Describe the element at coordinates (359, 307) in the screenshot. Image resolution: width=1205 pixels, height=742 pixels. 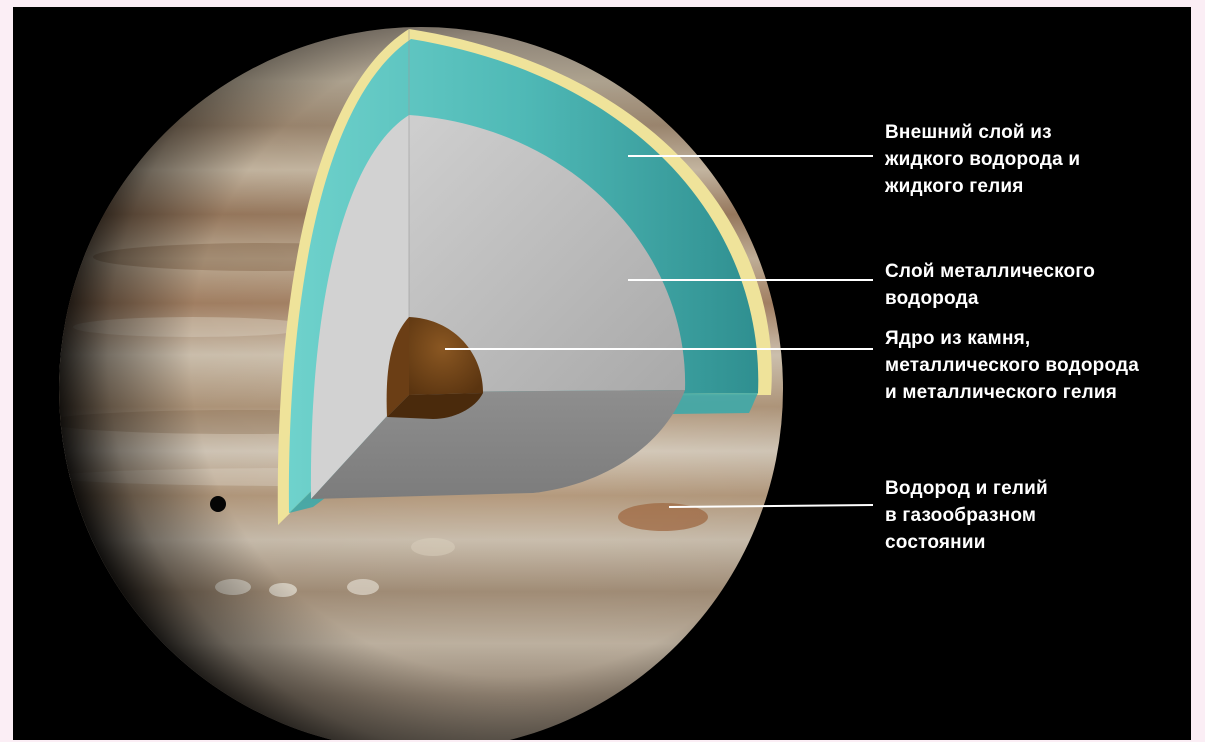
I see `metallic-layer-left` at that location.